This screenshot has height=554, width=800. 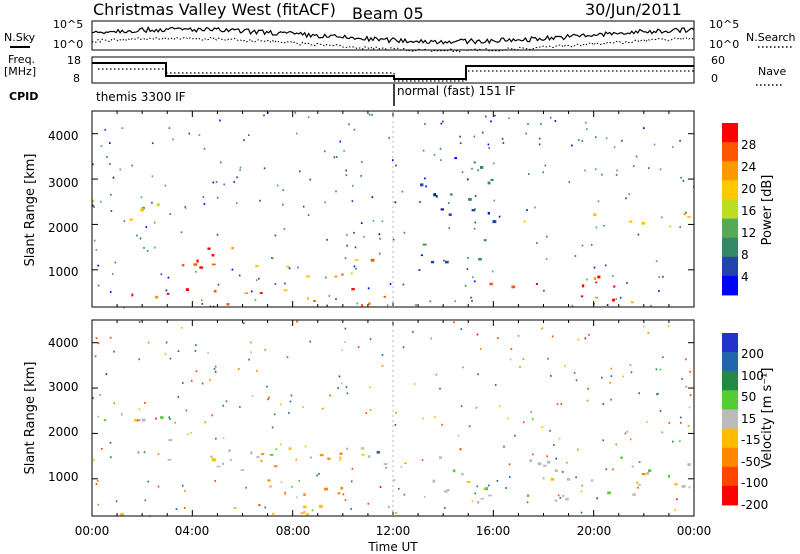 What do you see at coordinates (754, 505) in the screenshot?
I see `vel-cbar-tick-m200: -200` at bounding box center [754, 505].